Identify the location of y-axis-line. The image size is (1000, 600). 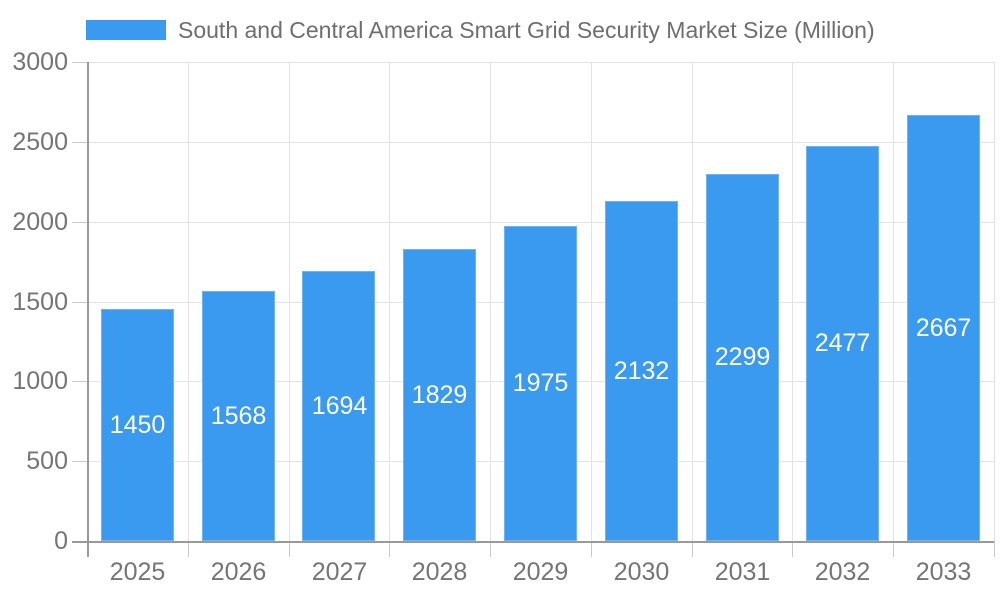
(88, 309).